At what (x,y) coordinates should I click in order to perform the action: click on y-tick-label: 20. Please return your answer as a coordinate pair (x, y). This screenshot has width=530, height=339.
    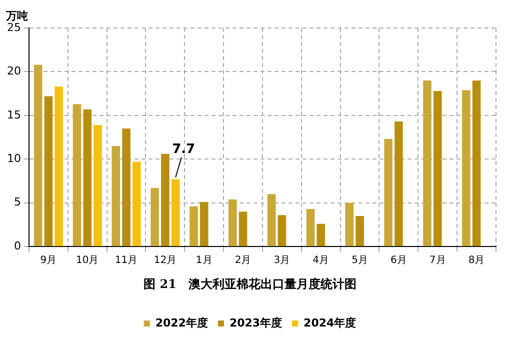
    Looking at the image, I should click on (13, 71).